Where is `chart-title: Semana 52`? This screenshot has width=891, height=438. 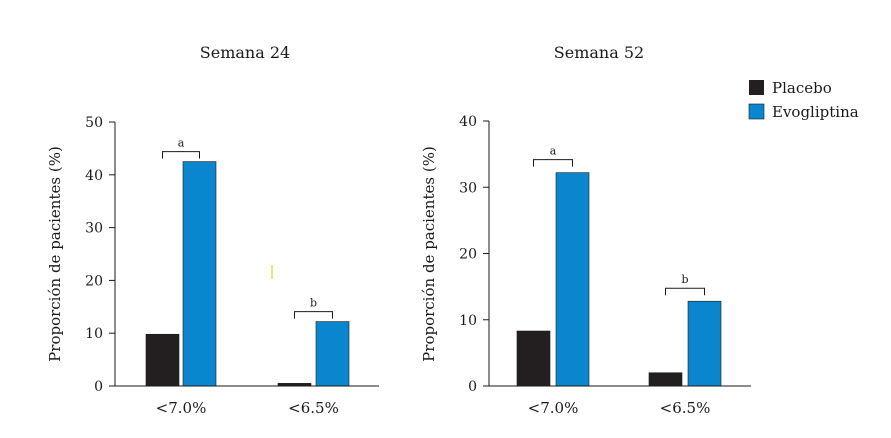
chart-title: Semana 52 is located at coordinates (599, 52).